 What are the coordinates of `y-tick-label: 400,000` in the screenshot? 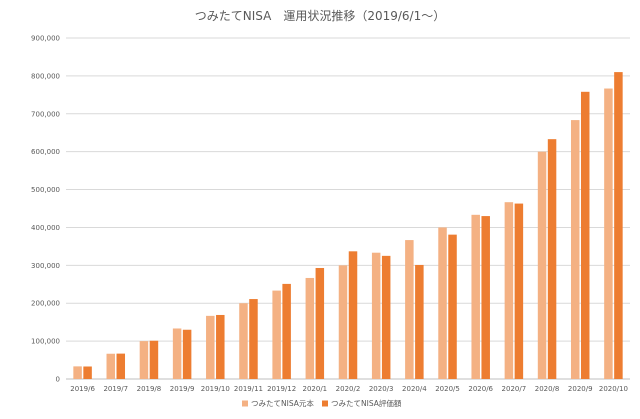 It's located at (45, 228).